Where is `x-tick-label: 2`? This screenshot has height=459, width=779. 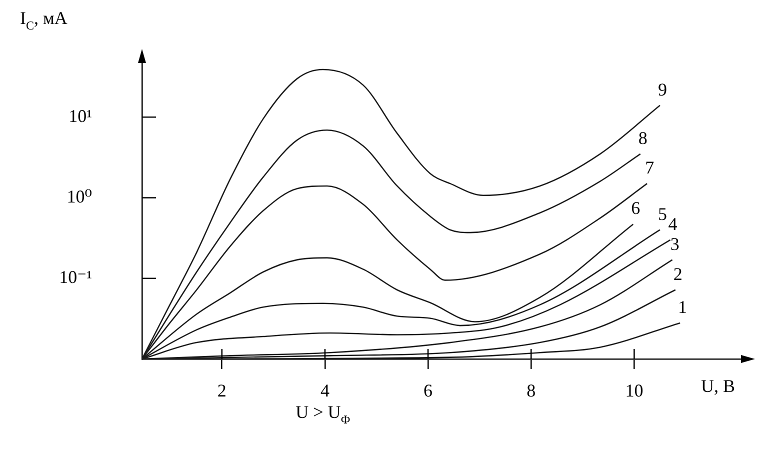 x-tick-label: 2 is located at coordinates (221, 390).